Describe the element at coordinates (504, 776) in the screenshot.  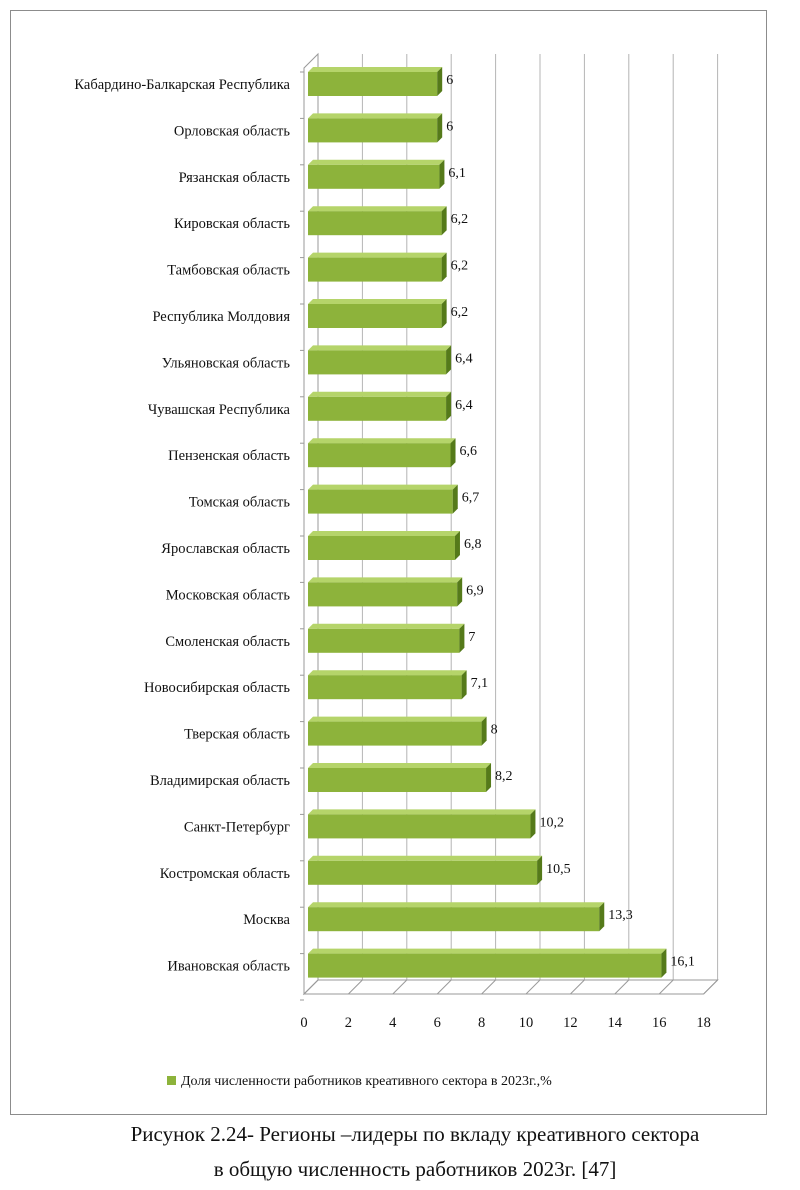
I see `data-label: 8,2` at that location.